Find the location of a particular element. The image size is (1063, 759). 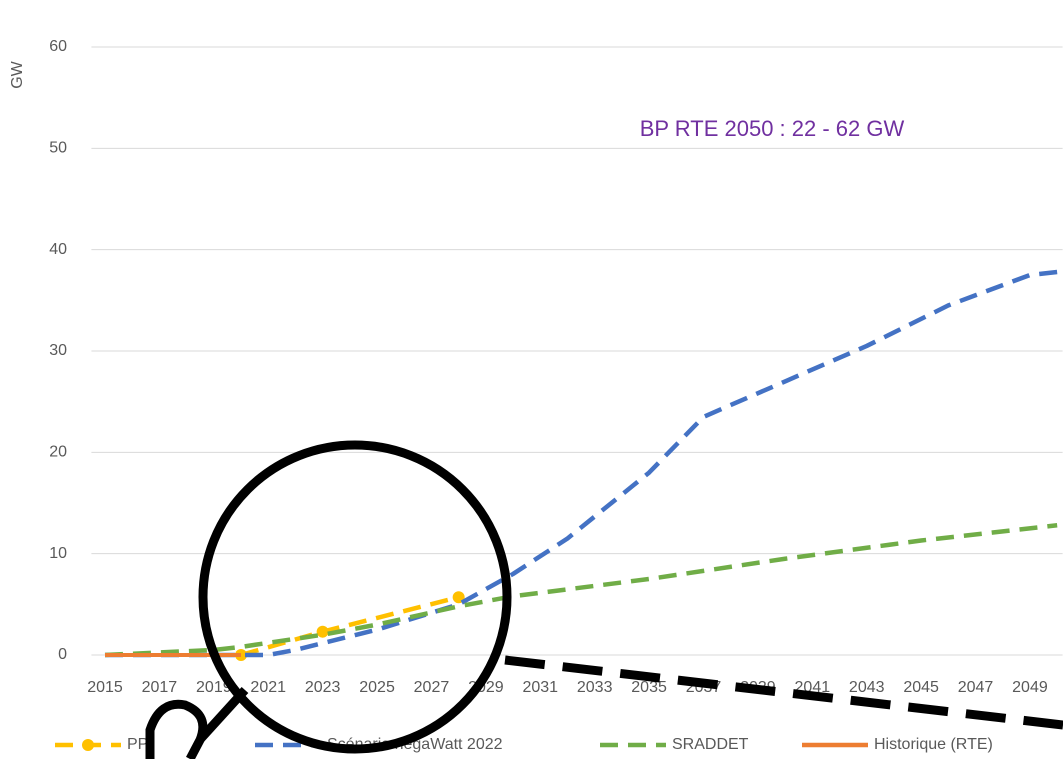

x-tick-label: 2019 is located at coordinates (214, 687).